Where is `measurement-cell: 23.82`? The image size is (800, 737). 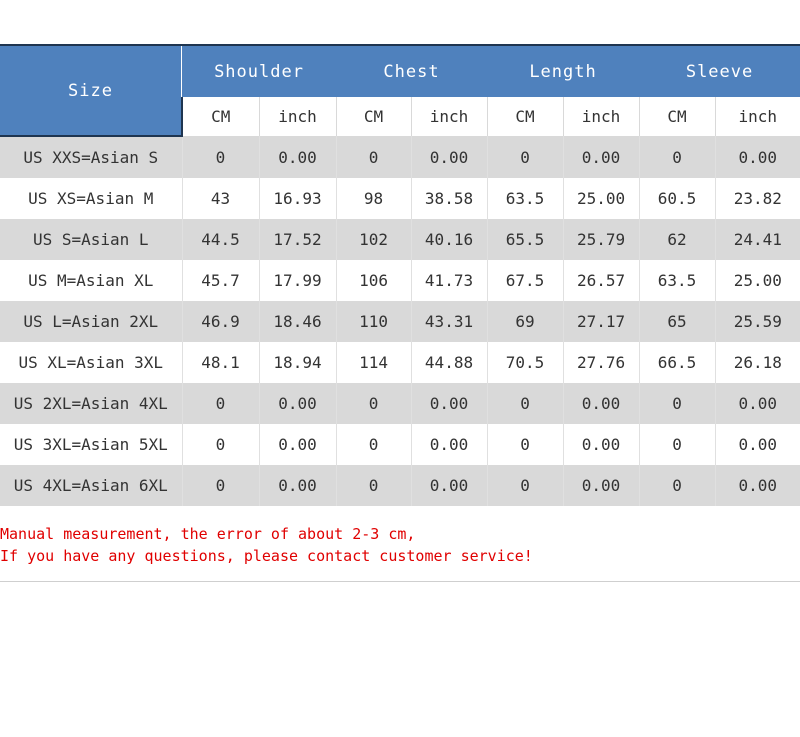
measurement-cell: 23.82 is located at coordinates (757, 198).